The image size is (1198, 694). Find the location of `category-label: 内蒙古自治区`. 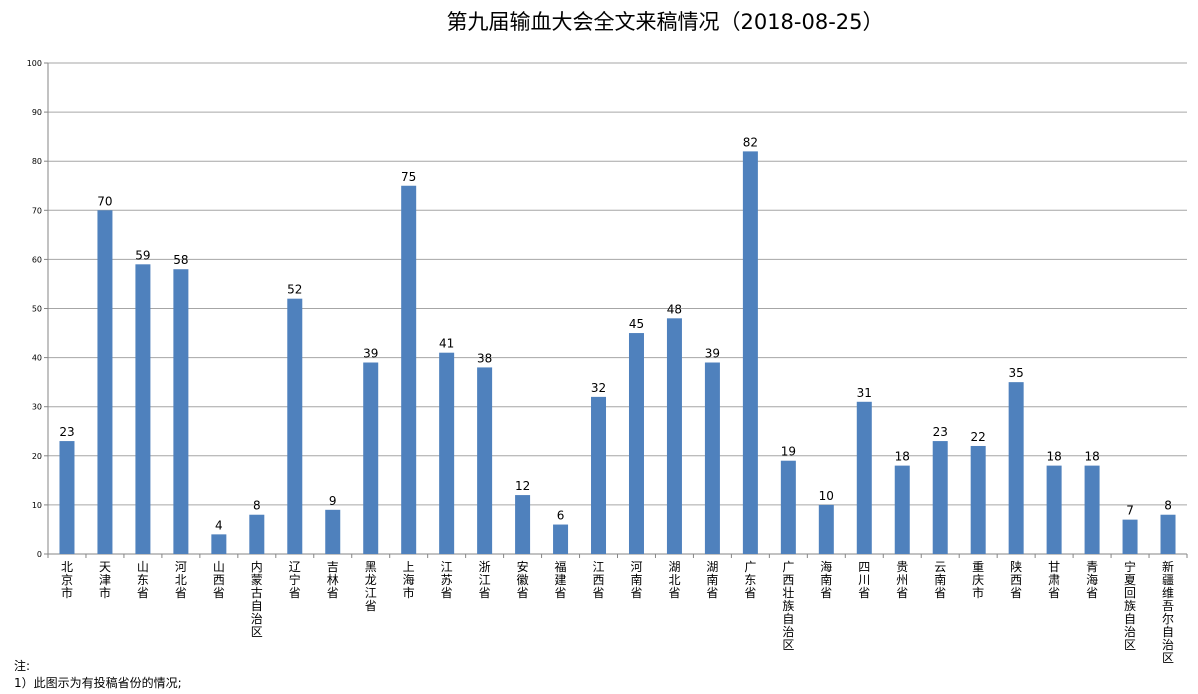

category-label: 内蒙古自治区 is located at coordinates (257, 599).